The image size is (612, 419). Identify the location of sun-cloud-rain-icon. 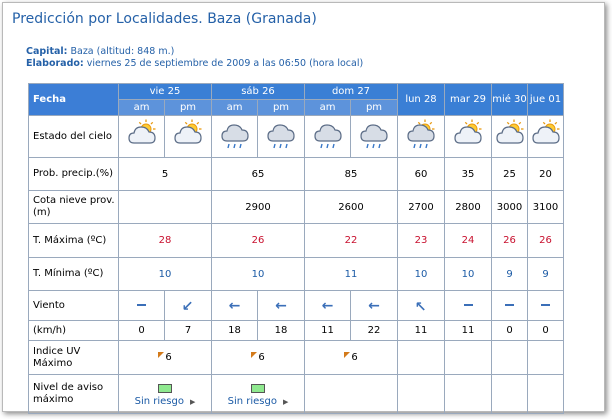
(421, 136).